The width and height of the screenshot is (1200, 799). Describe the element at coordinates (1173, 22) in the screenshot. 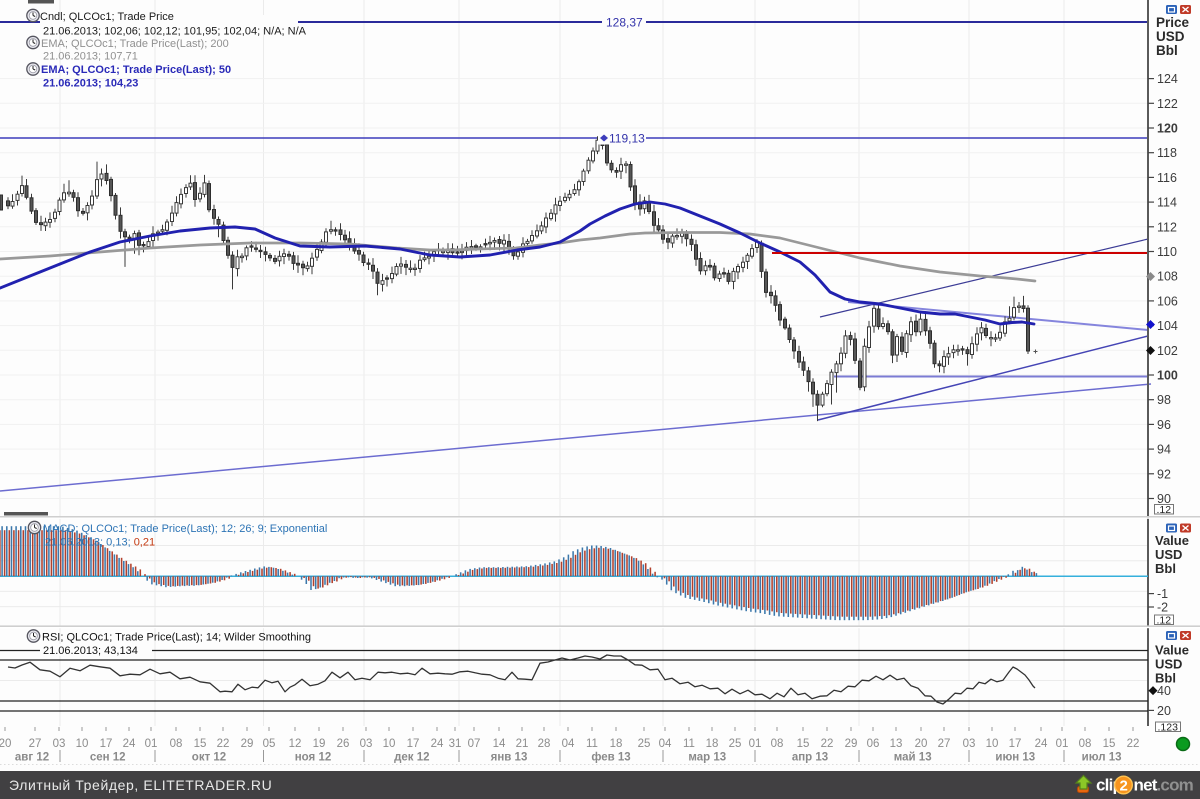

I see `svg-text: Price` at that location.